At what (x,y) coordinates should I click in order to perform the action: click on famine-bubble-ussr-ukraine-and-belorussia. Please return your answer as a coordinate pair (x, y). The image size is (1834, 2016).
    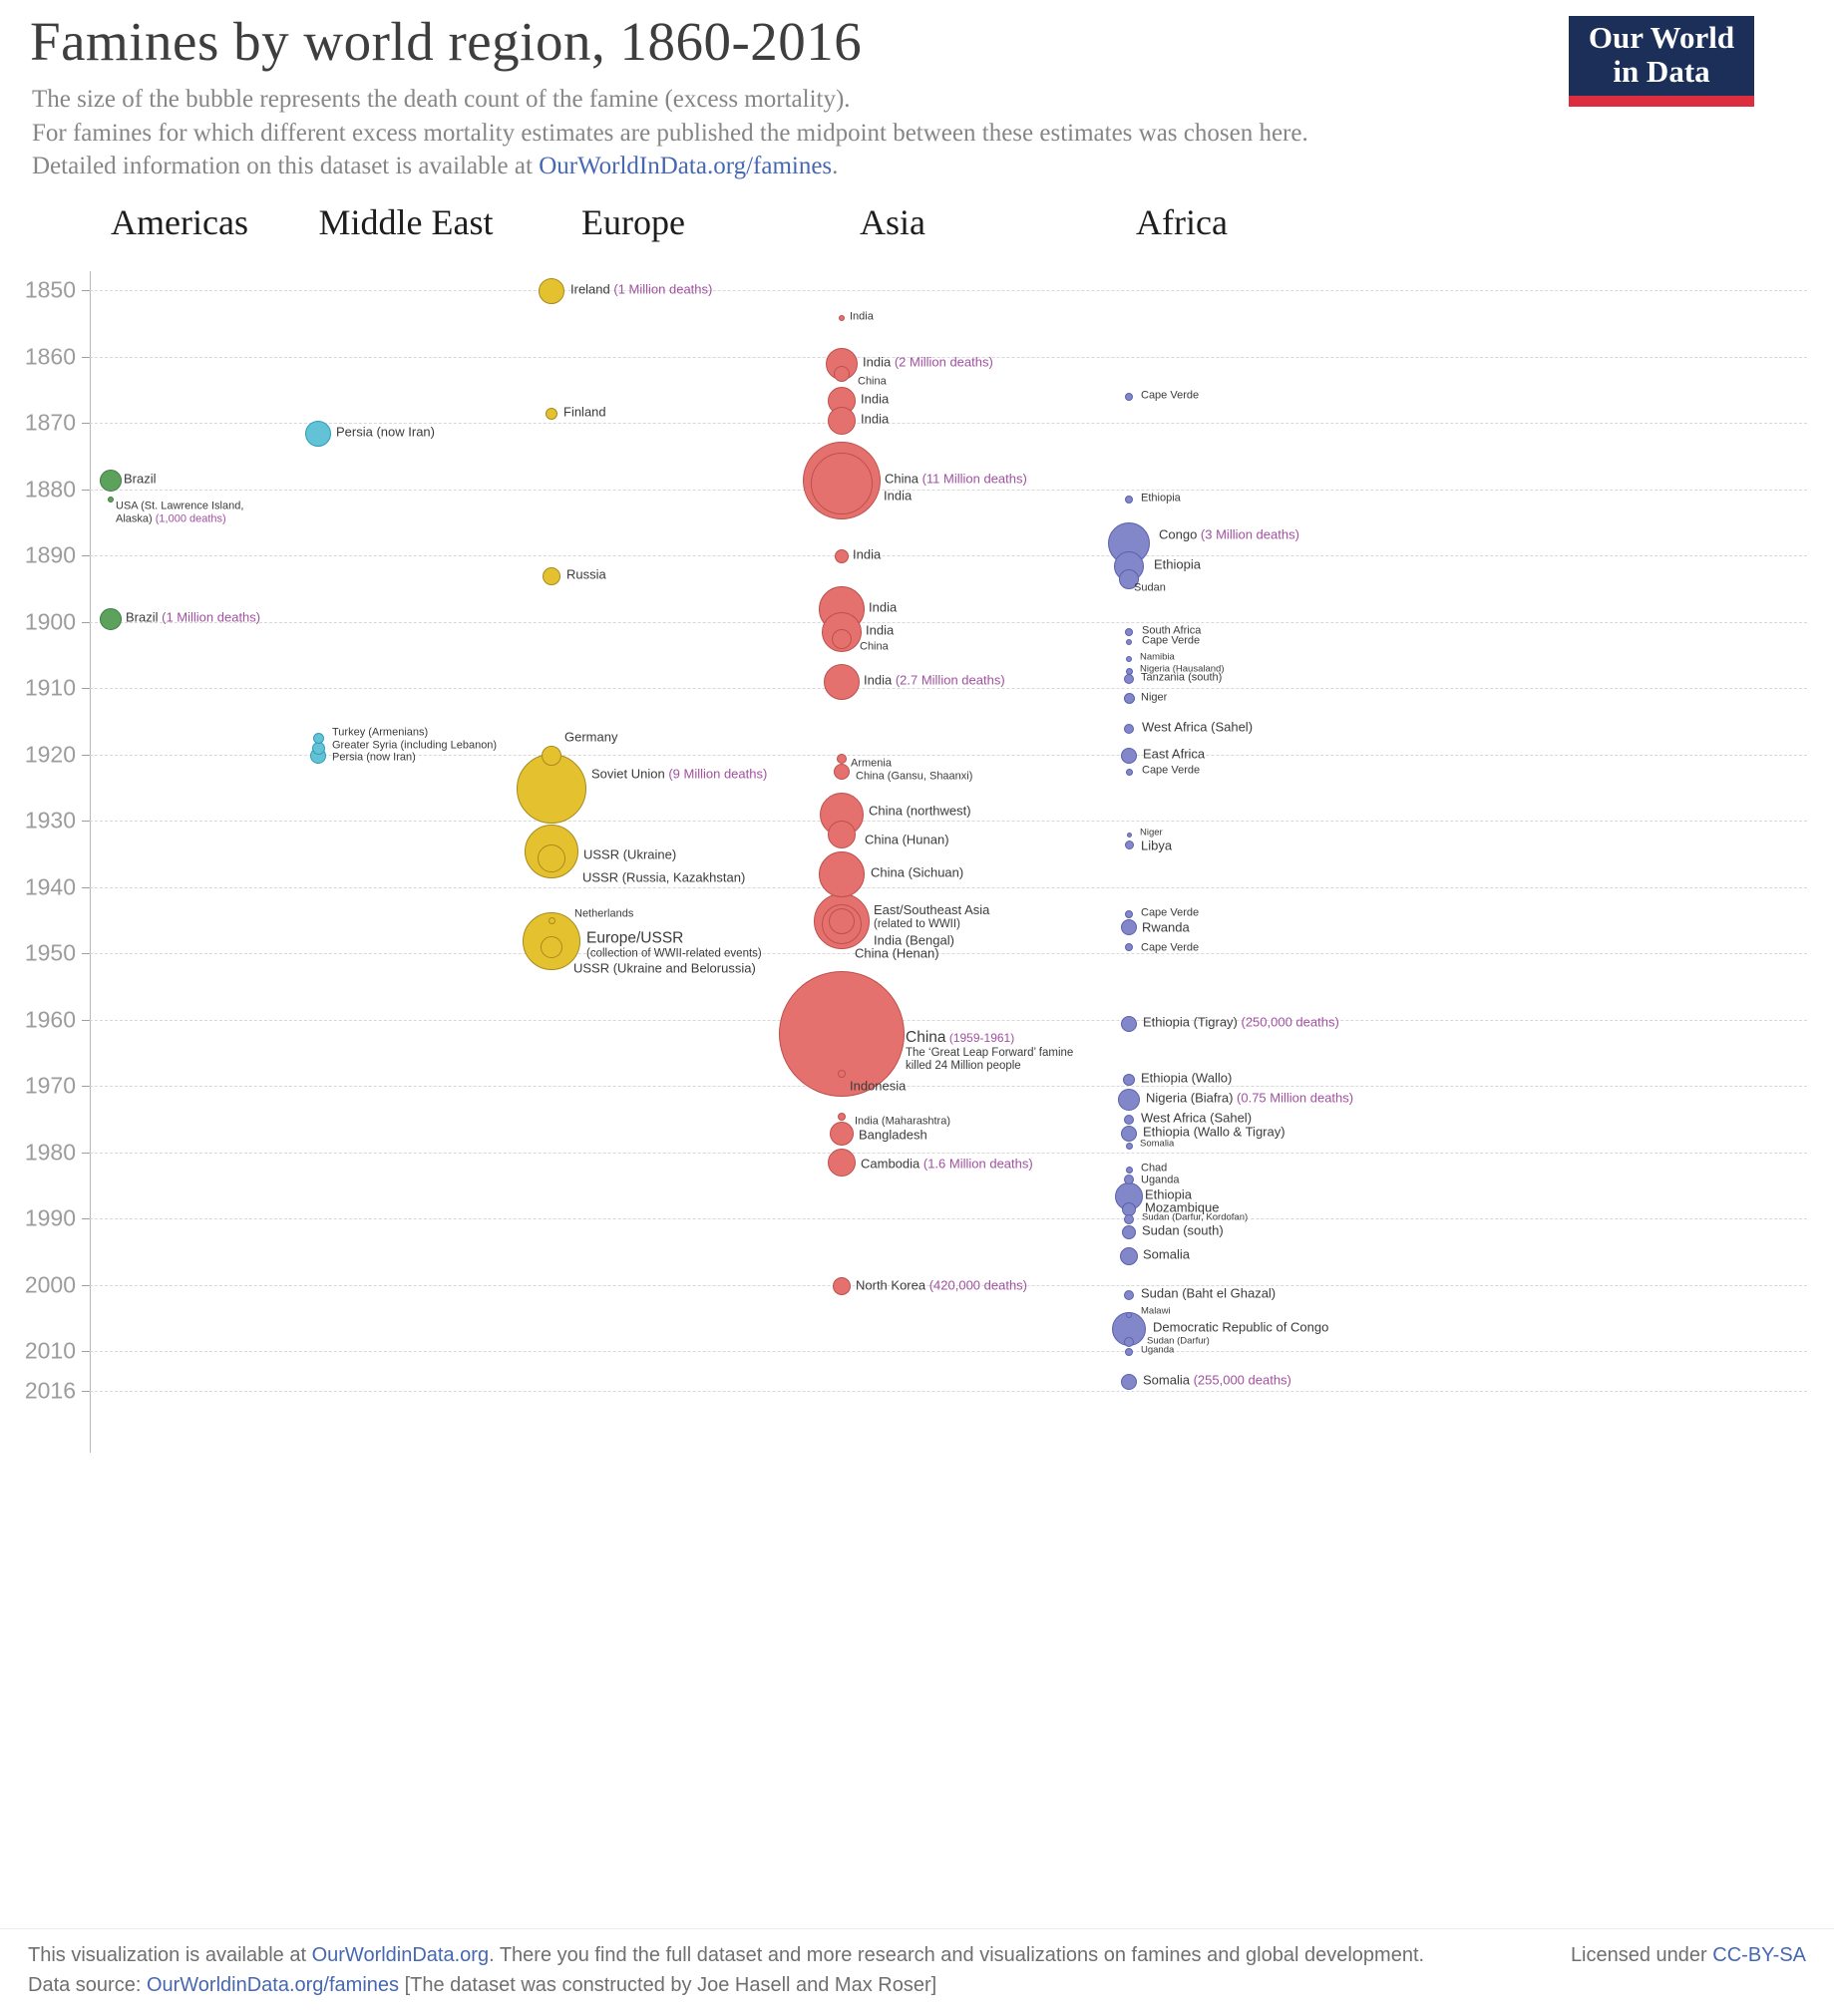
    Looking at the image, I should click on (551, 947).